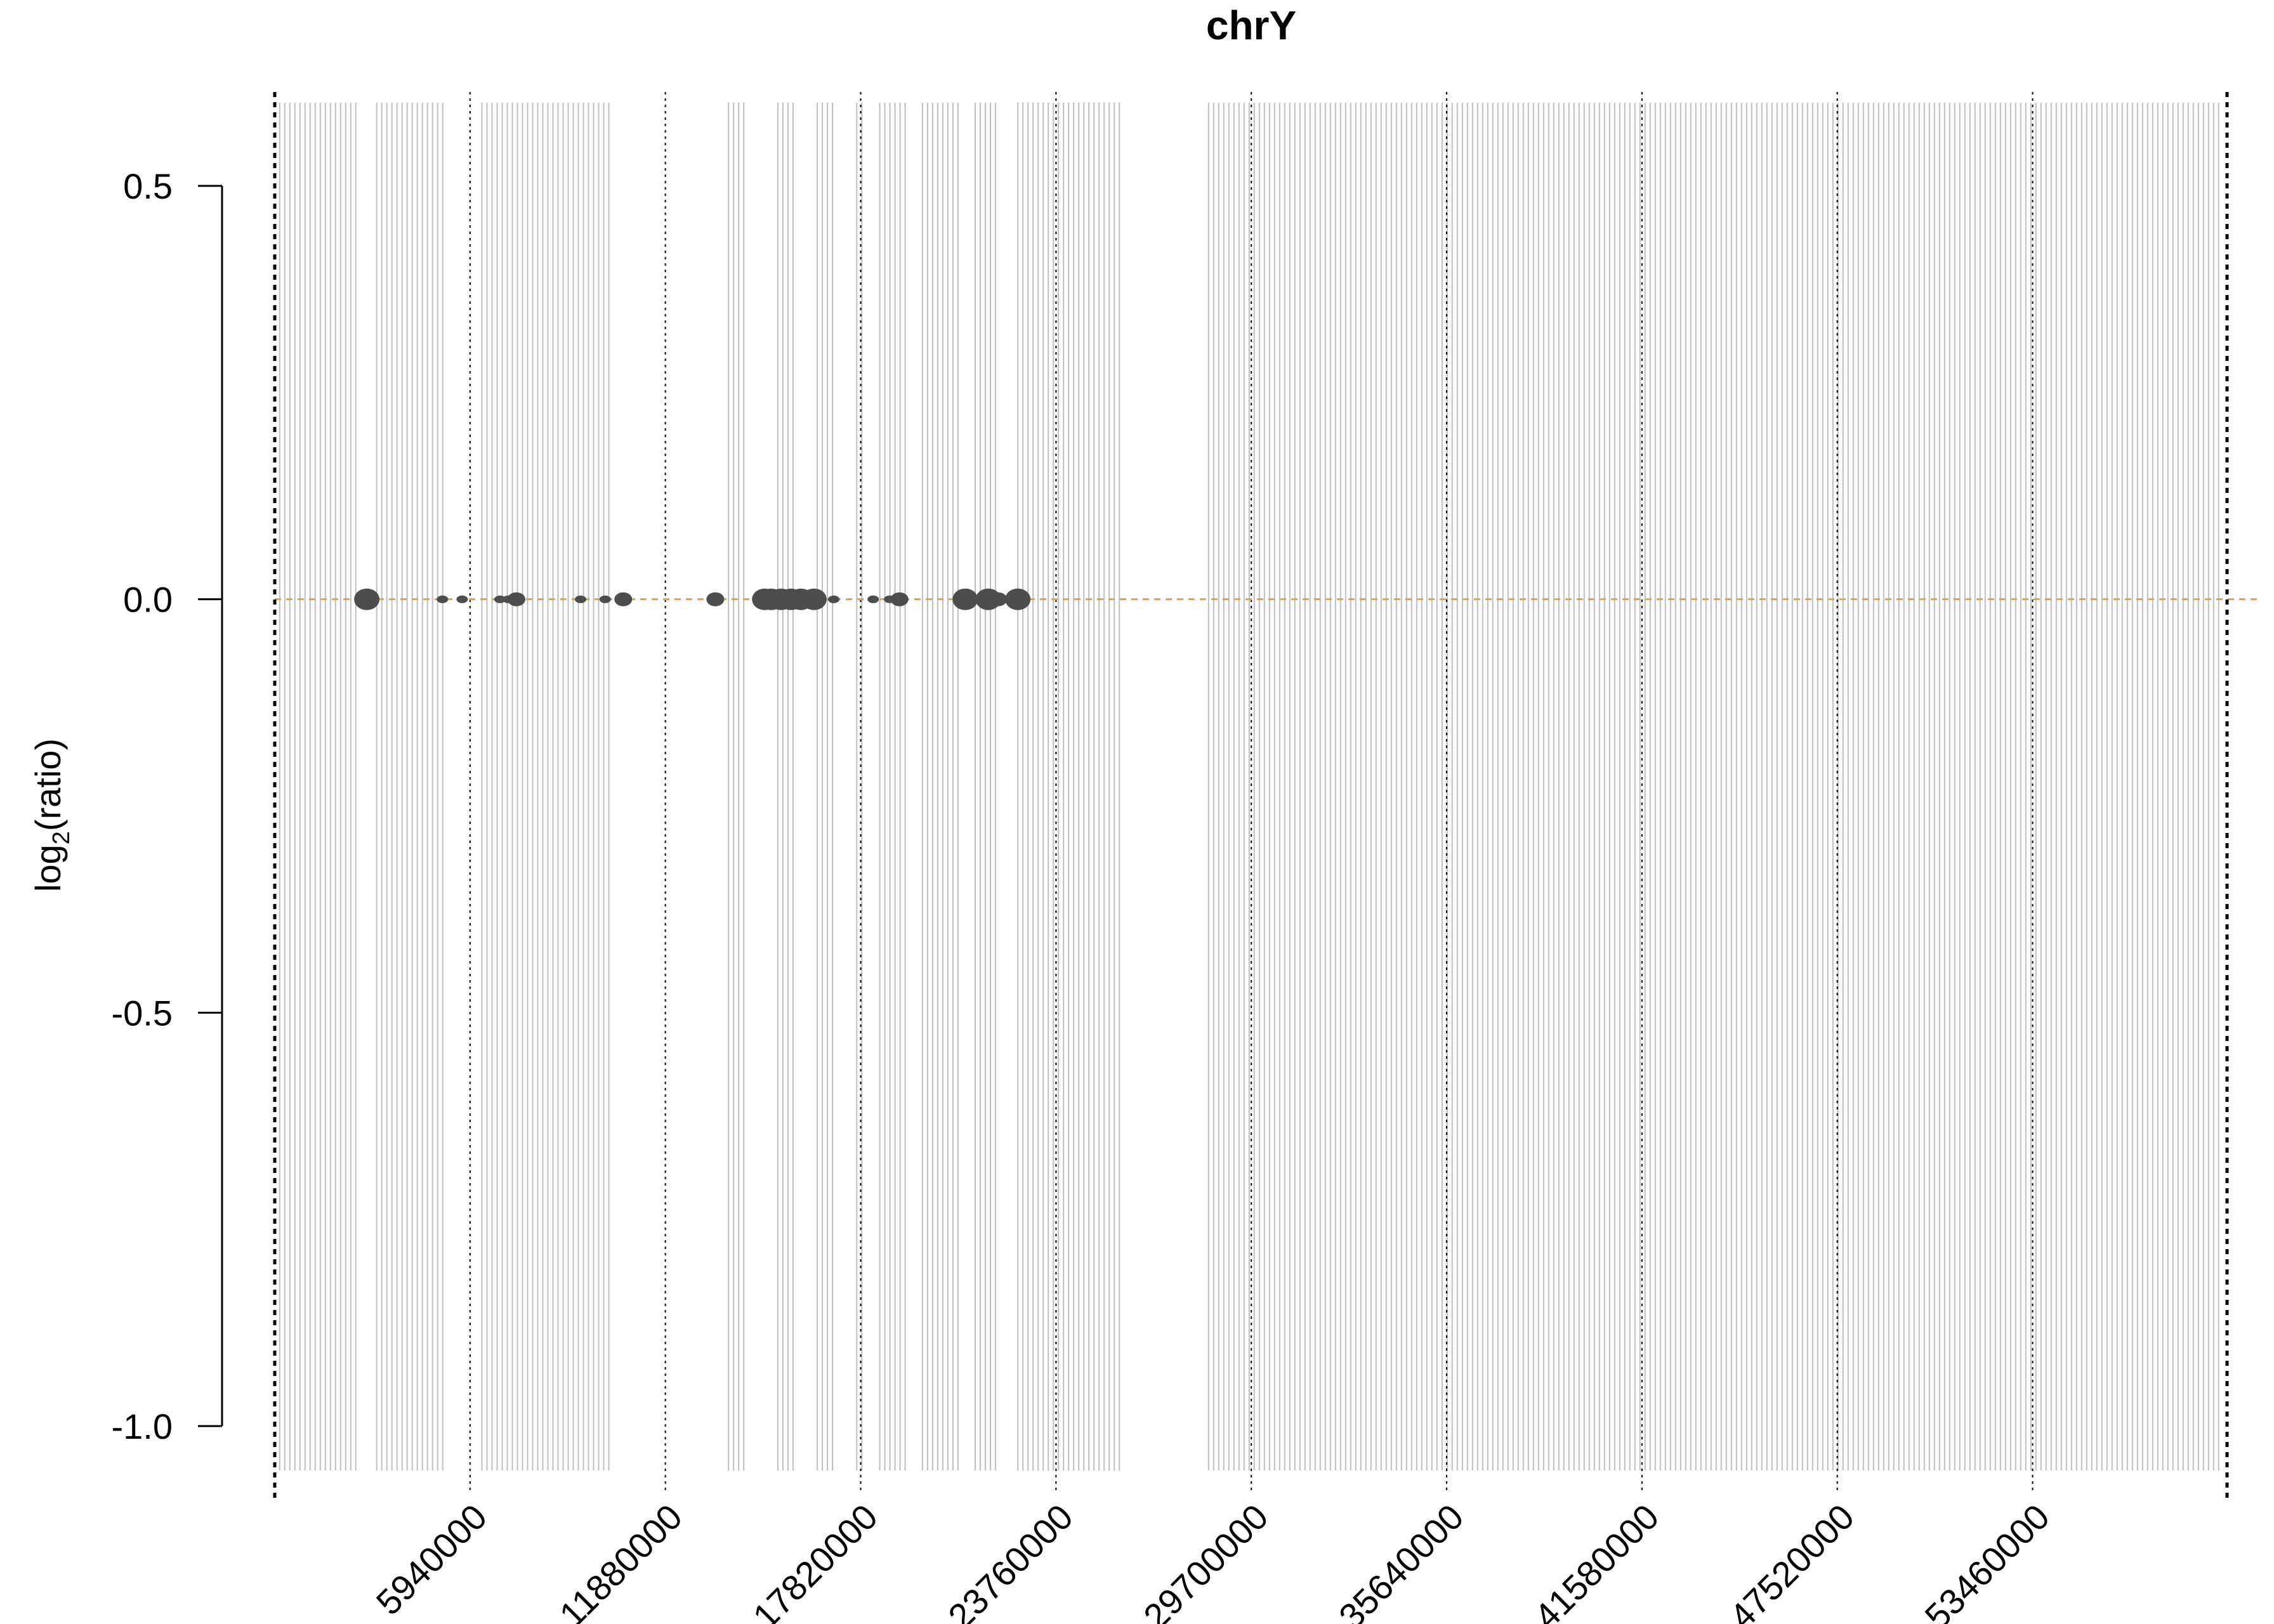 This screenshot has height=1624, width=2274. What do you see at coordinates (1791, 1560) in the screenshot?
I see `x-tick-label: 47520000` at bounding box center [1791, 1560].